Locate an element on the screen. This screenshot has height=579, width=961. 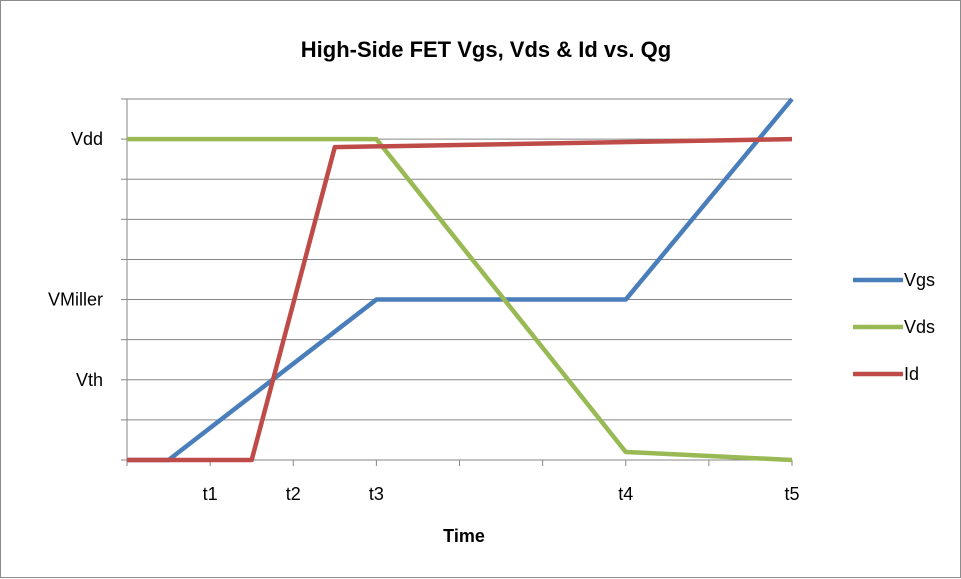
y-tick-label: VMiller is located at coordinates (75, 300).